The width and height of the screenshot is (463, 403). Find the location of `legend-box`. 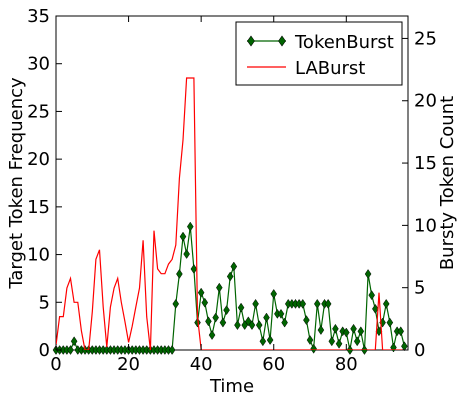

legend-box is located at coordinates (319, 53).